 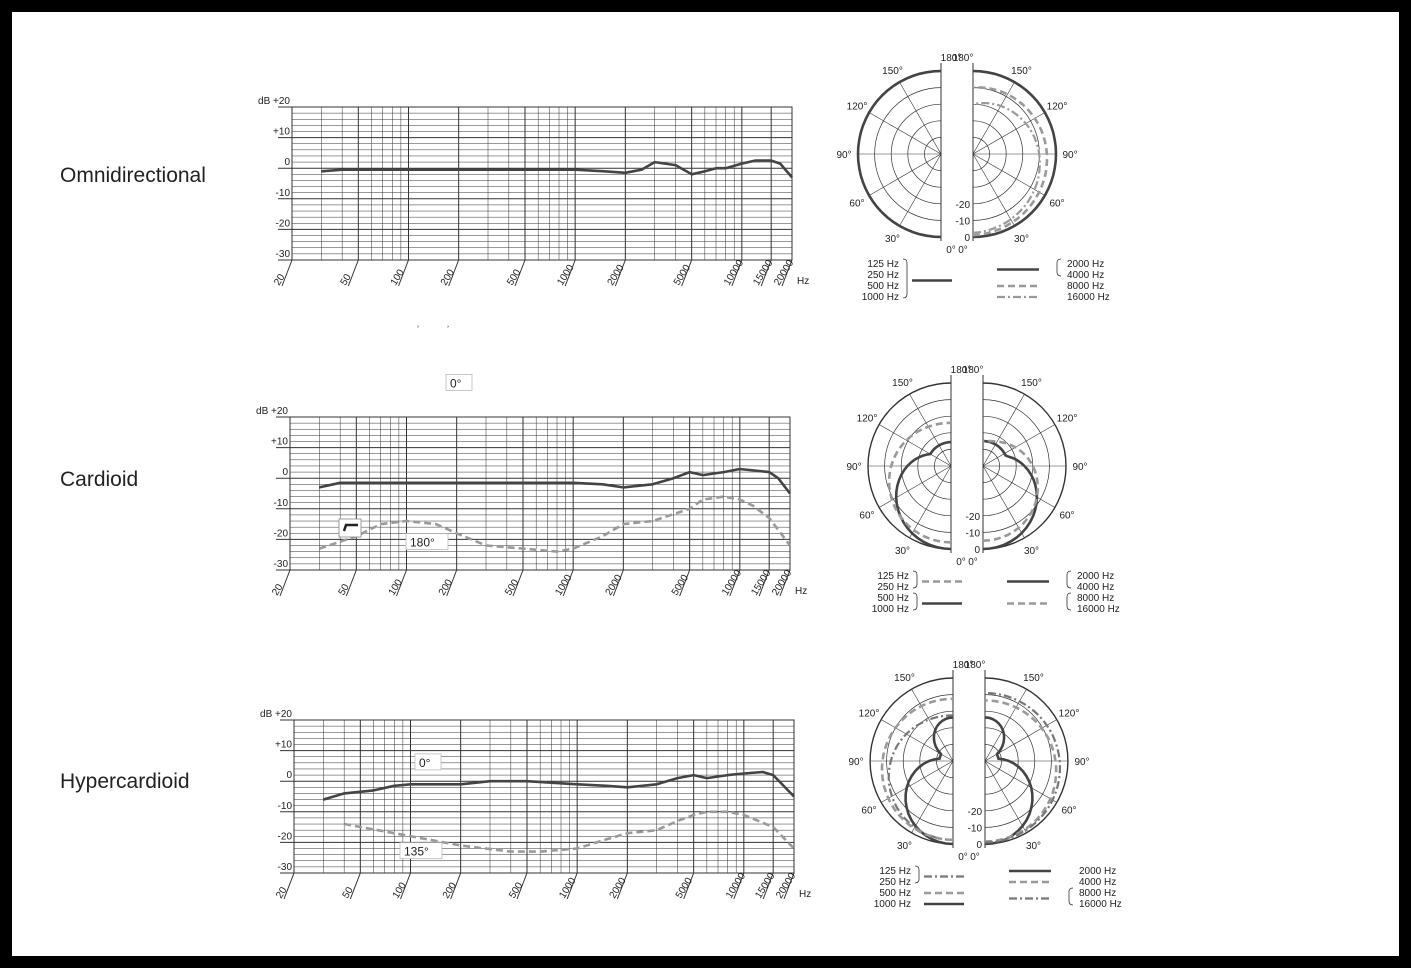 What do you see at coordinates (892, 239) in the screenshot?
I see `polar-angle-label: 30°` at bounding box center [892, 239].